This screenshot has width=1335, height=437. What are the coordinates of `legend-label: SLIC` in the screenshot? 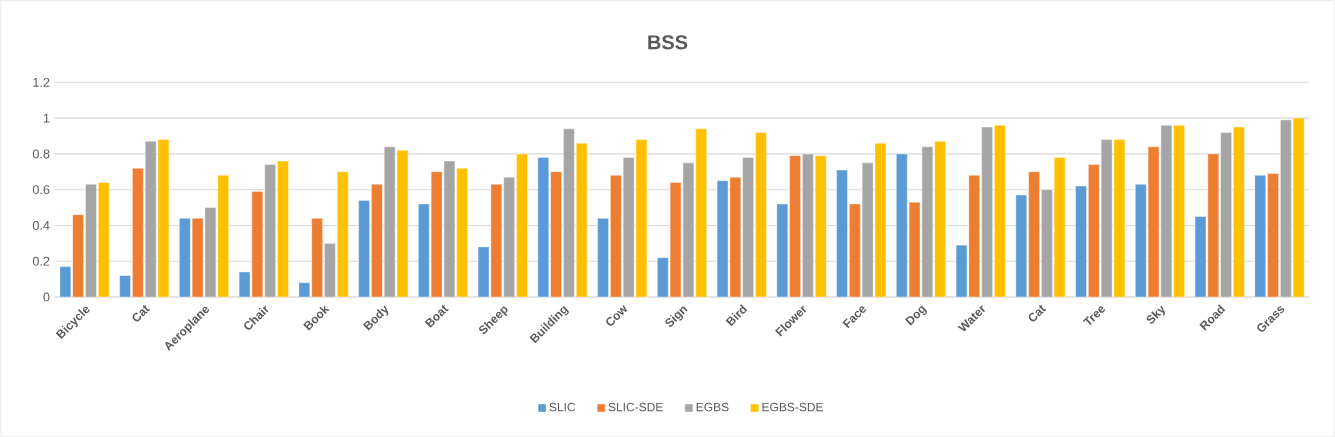 It's located at (562, 407).